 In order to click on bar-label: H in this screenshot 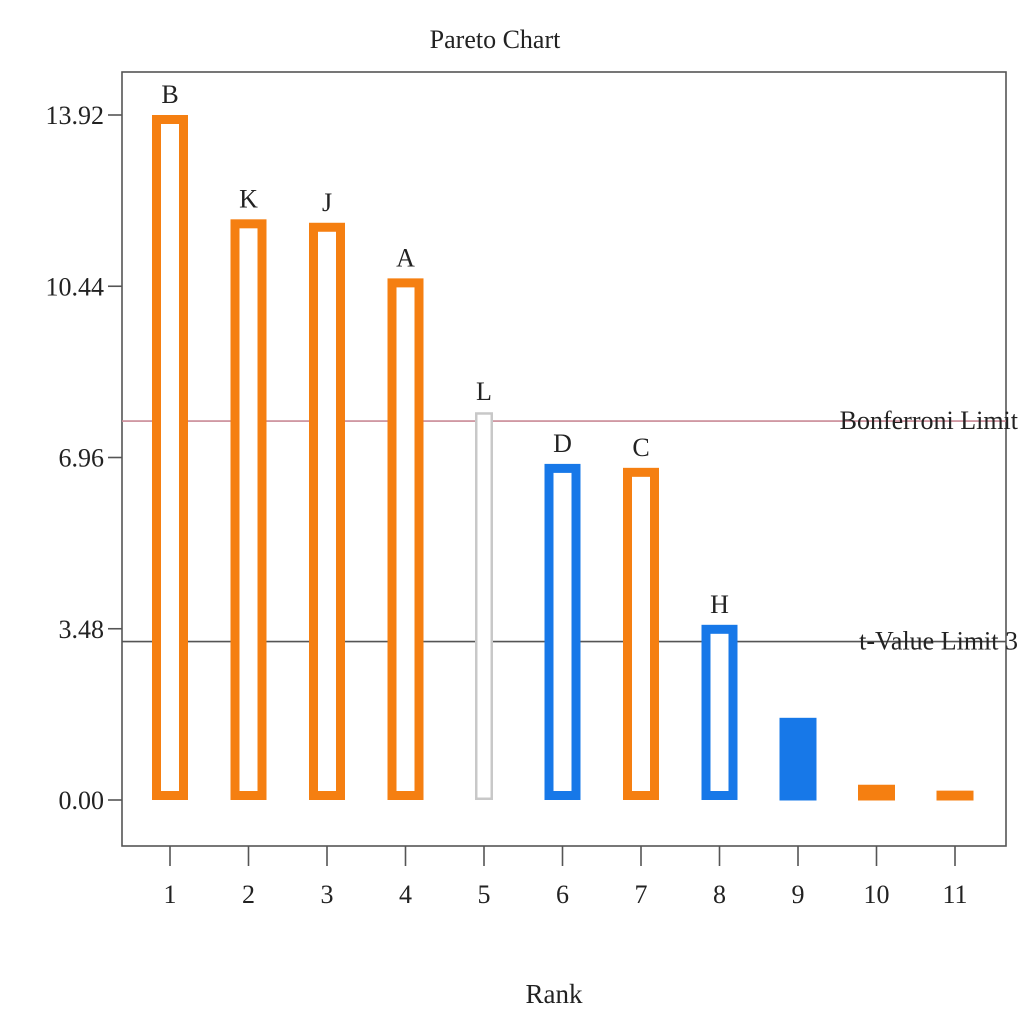, I will do `click(719, 604)`.